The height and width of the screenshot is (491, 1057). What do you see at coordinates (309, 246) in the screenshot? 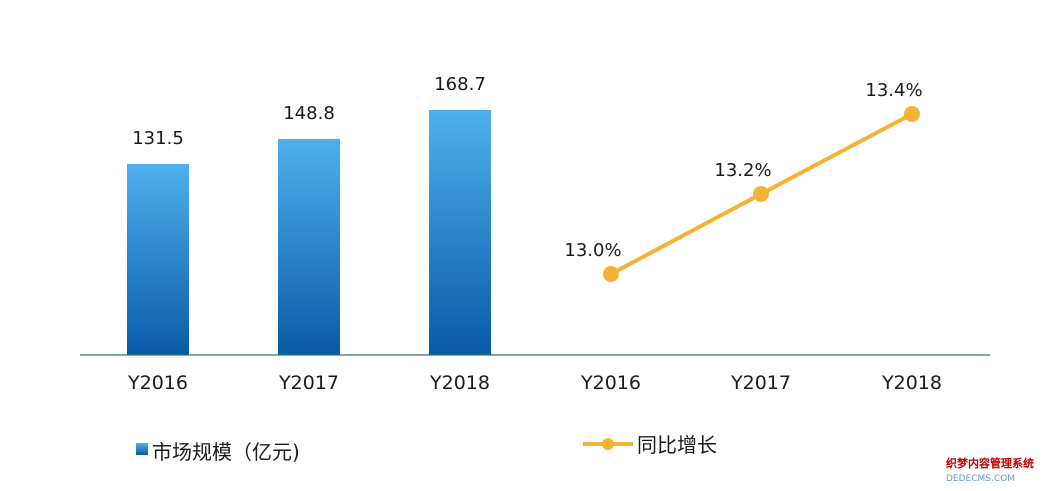
I see `bar-Y2017` at bounding box center [309, 246].